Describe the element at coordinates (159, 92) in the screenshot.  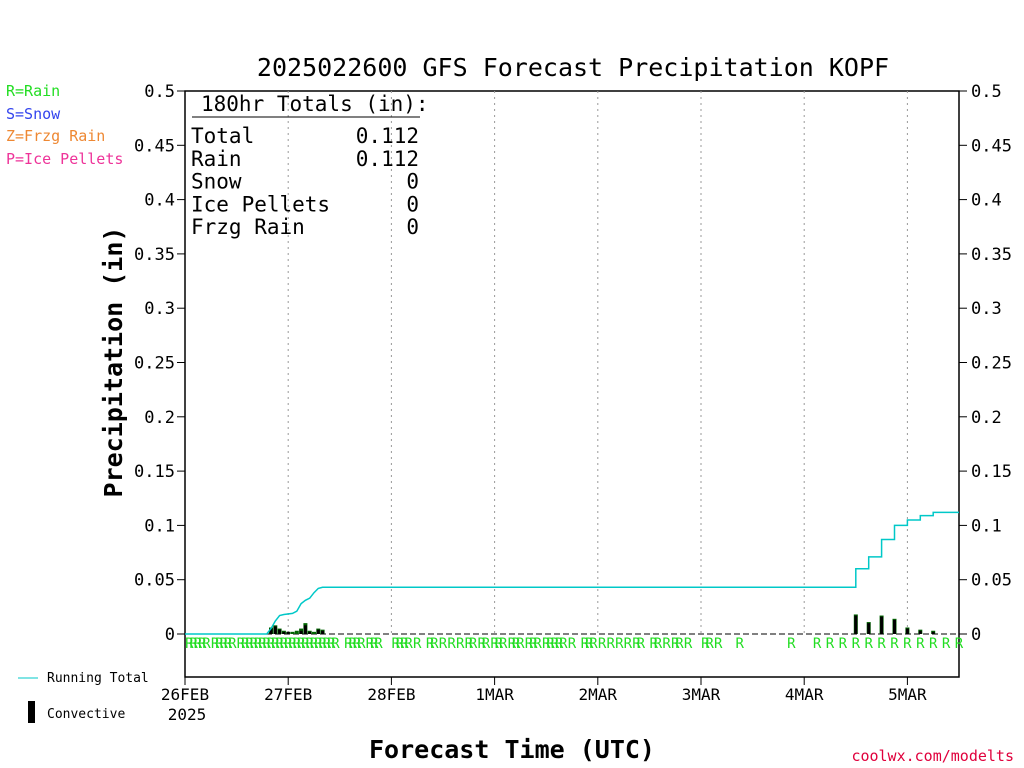
I see `y-tick-label-left: 0.5` at that location.